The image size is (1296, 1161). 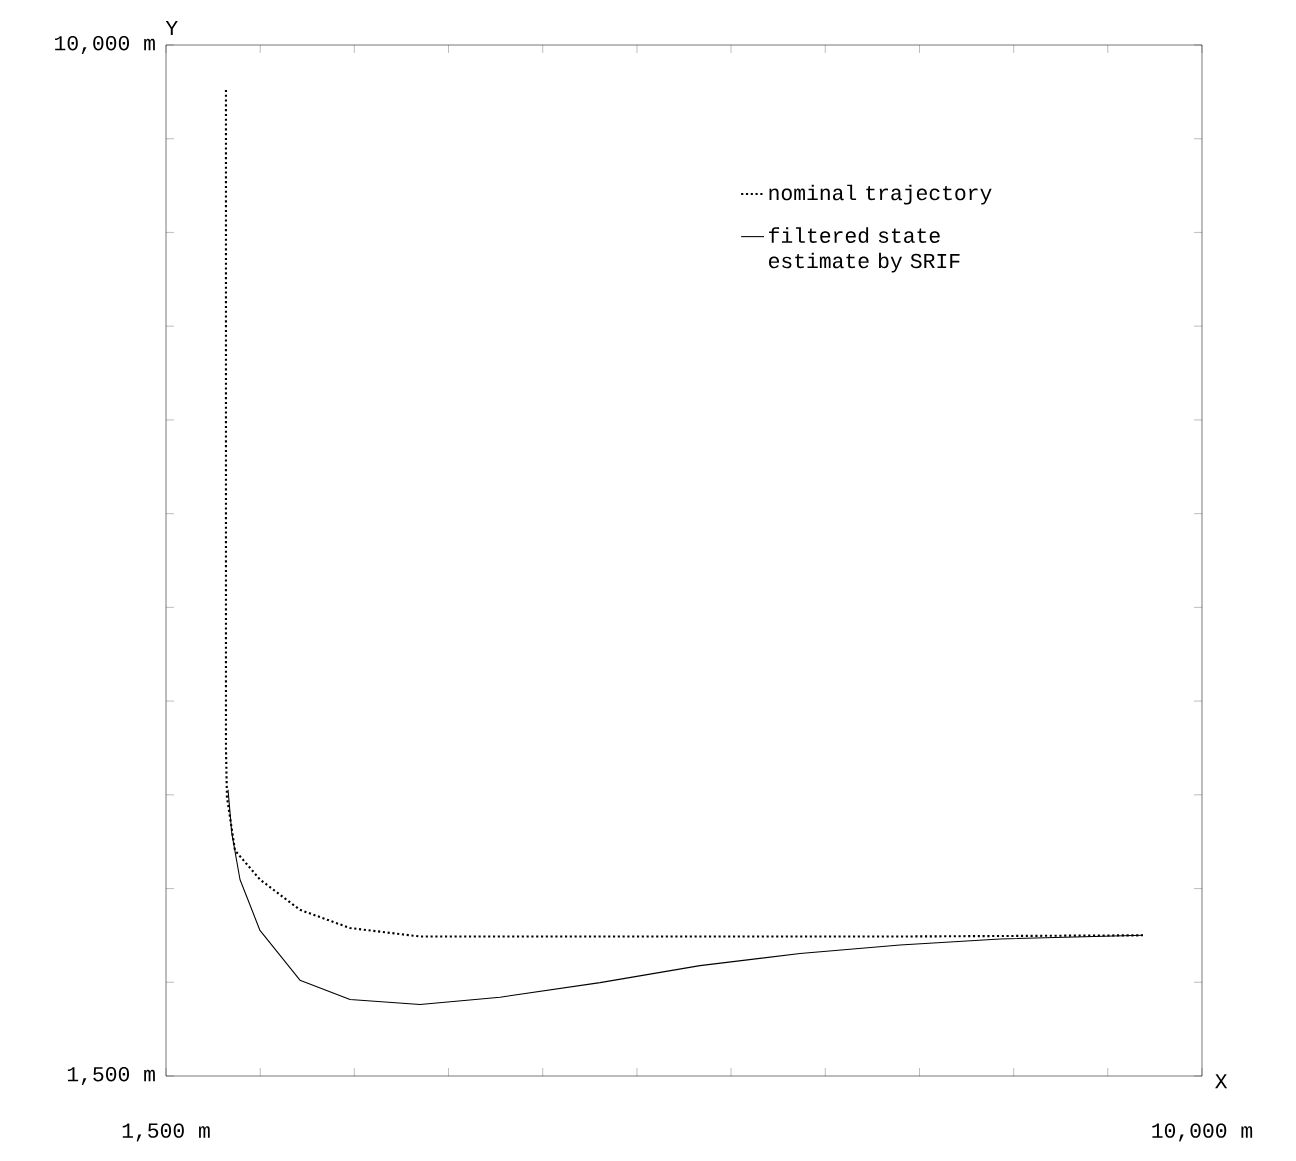 What do you see at coordinates (1221, 1081) in the screenshot?
I see `x-axis-title: X` at bounding box center [1221, 1081].